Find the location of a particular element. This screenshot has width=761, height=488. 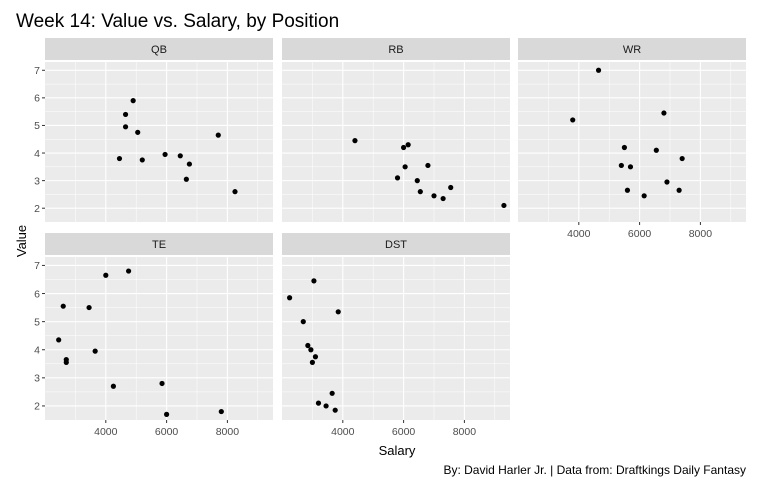

x-axis-title: Salary is located at coordinates (397, 450).